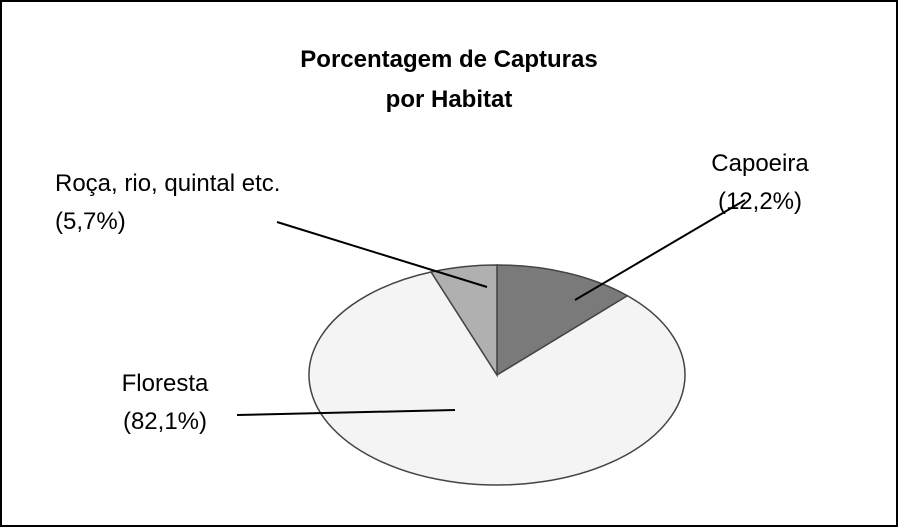 The height and width of the screenshot is (527, 898). I want to click on slice-label: Roça, rio, quintal etc. (5,7%), so click(175, 203).